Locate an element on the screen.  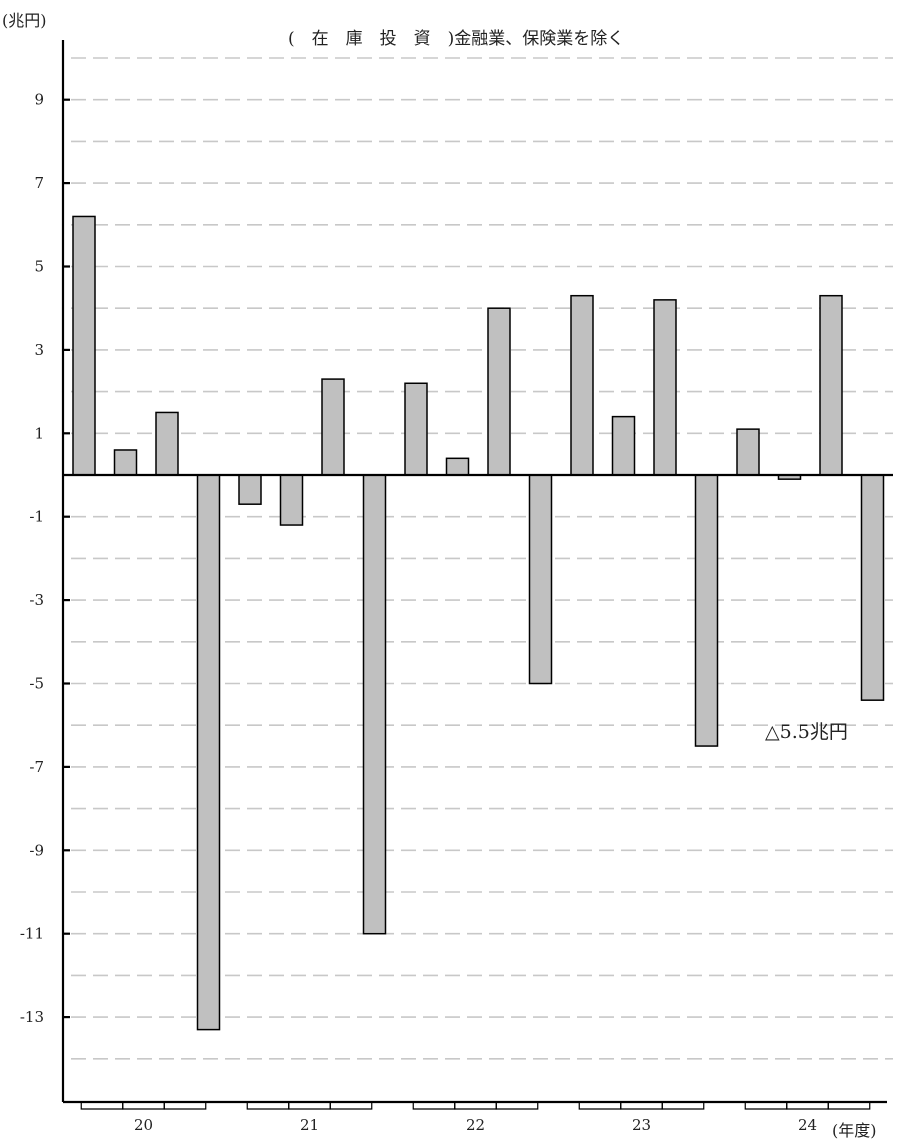
x-tick-label: 22 is located at coordinates (475, 1125).